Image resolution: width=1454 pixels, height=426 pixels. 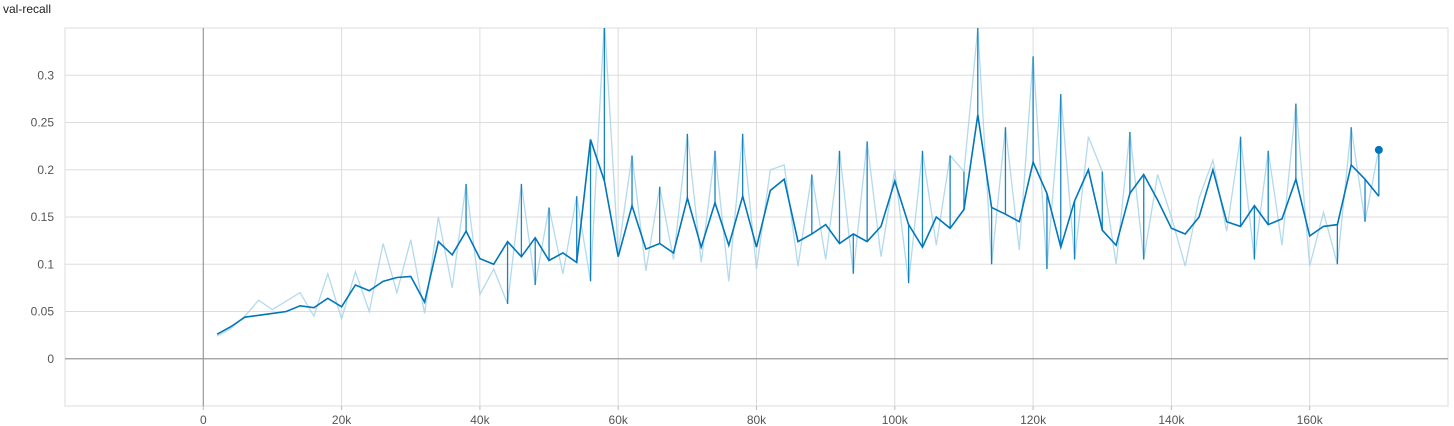 What do you see at coordinates (1310, 419) in the screenshot?
I see `x-tick-label: 160k` at bounding box center [1310, 419].